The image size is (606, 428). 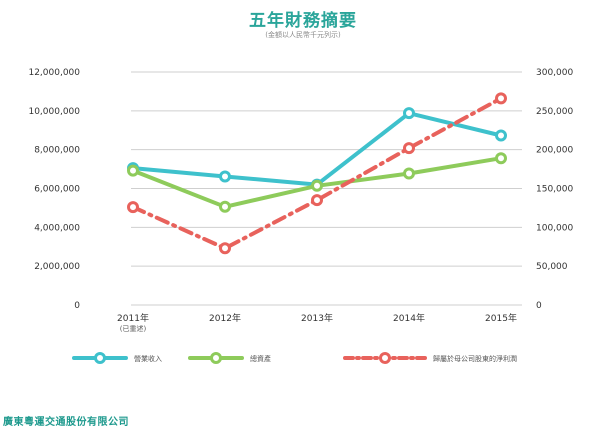 I want to click on company-name: 廣東粵運交通股份有限公司, so click(x=66, y=422).